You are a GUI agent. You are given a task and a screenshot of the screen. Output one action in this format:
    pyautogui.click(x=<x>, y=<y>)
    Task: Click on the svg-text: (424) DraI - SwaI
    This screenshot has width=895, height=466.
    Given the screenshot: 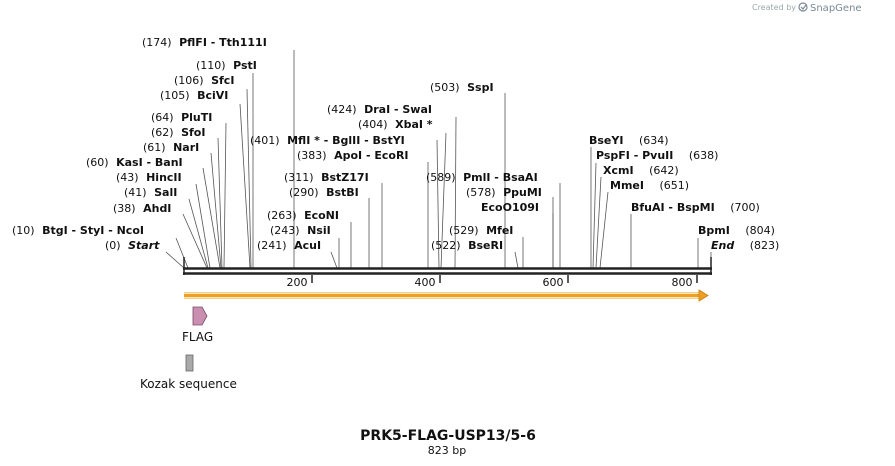 What is the action you would take?
    pyautogui.click(x=379, y=109)
    